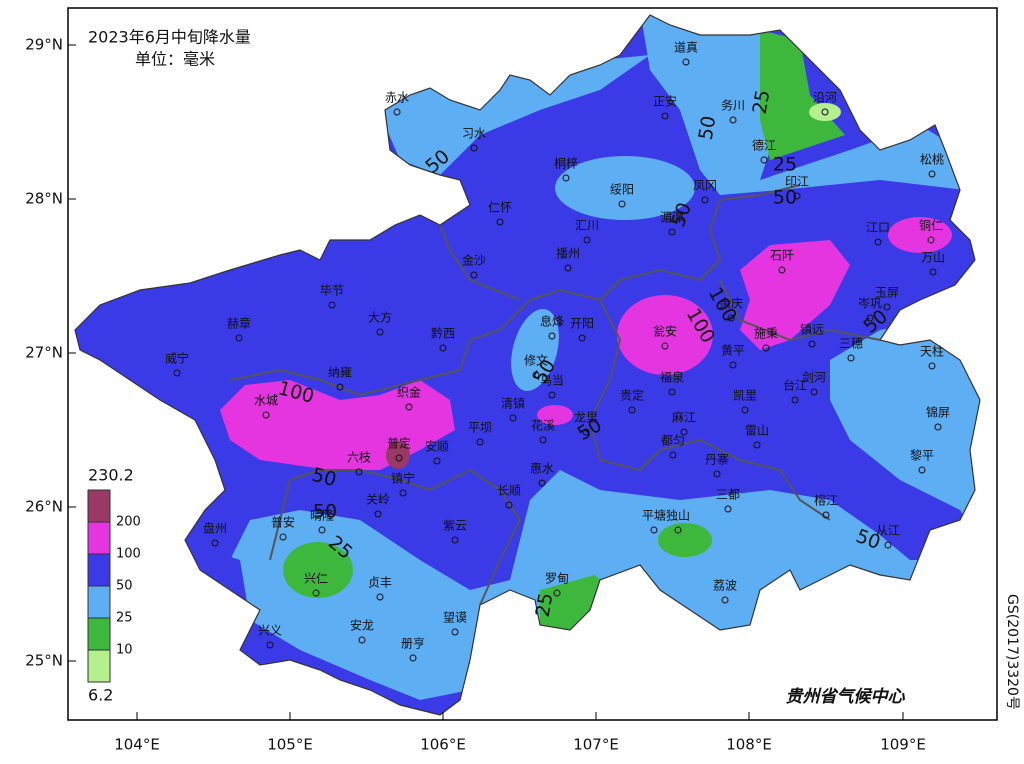  What do you see at coordinates (686, 48) in the screenshot?
I see `station-name: 道真` at bounding box center [686, 48].